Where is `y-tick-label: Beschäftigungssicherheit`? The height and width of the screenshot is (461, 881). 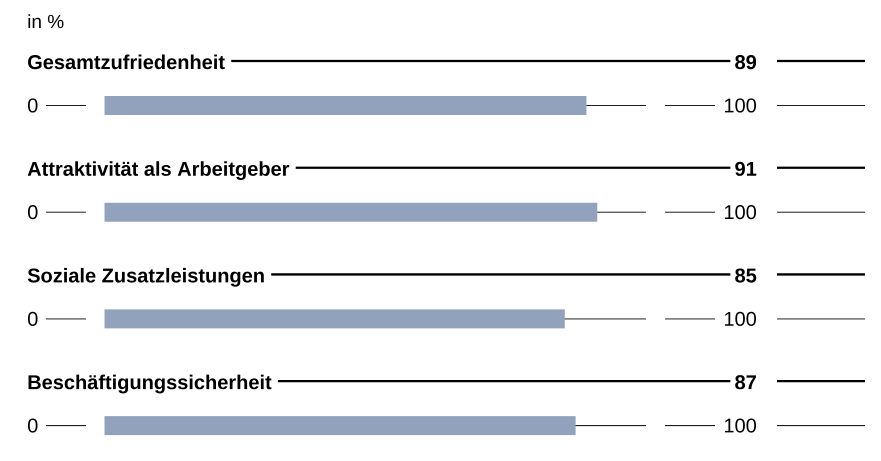 y-tick-label: Beschäftigungssicherheit is located at coordinates (150, 384).